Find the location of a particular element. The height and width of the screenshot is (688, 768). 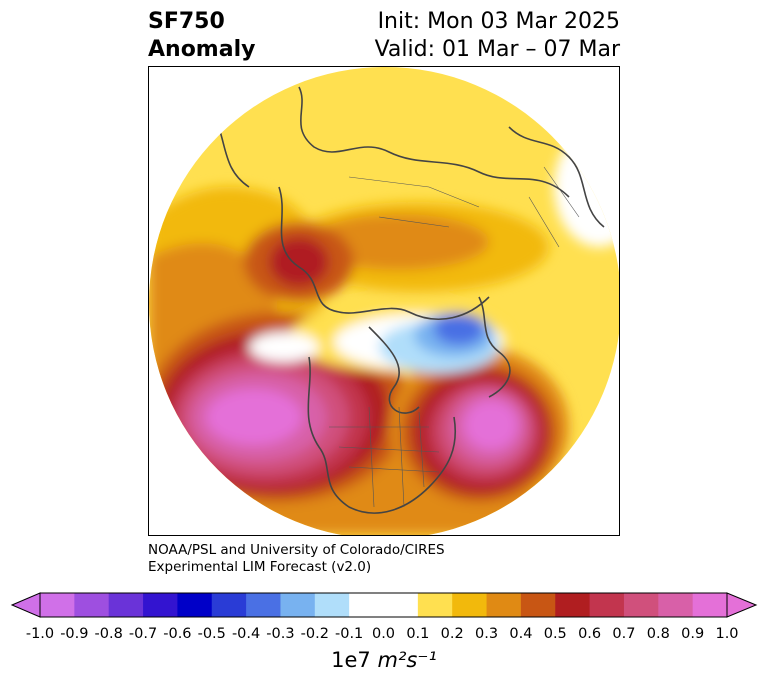

colorbar-outline is located at coordinates (383, 605).